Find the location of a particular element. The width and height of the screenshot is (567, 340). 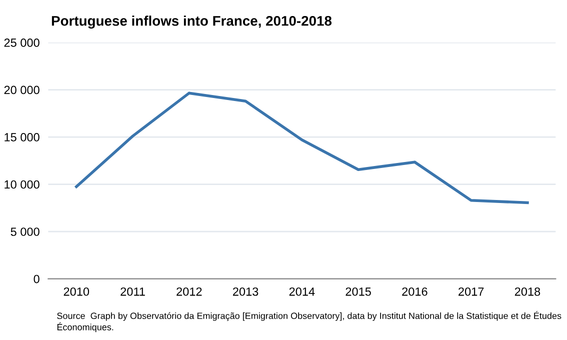

y-tick-label: 5 000 is located at coordinates (25, 232).